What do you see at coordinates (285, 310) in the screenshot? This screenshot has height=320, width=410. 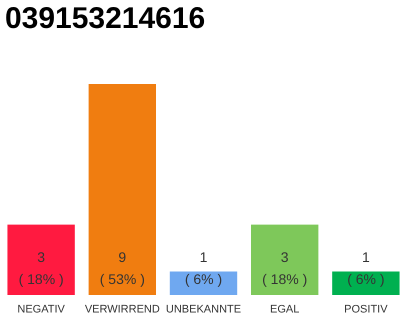 I see `x-tick-label: EGAL` at bounding box center [285, 310].